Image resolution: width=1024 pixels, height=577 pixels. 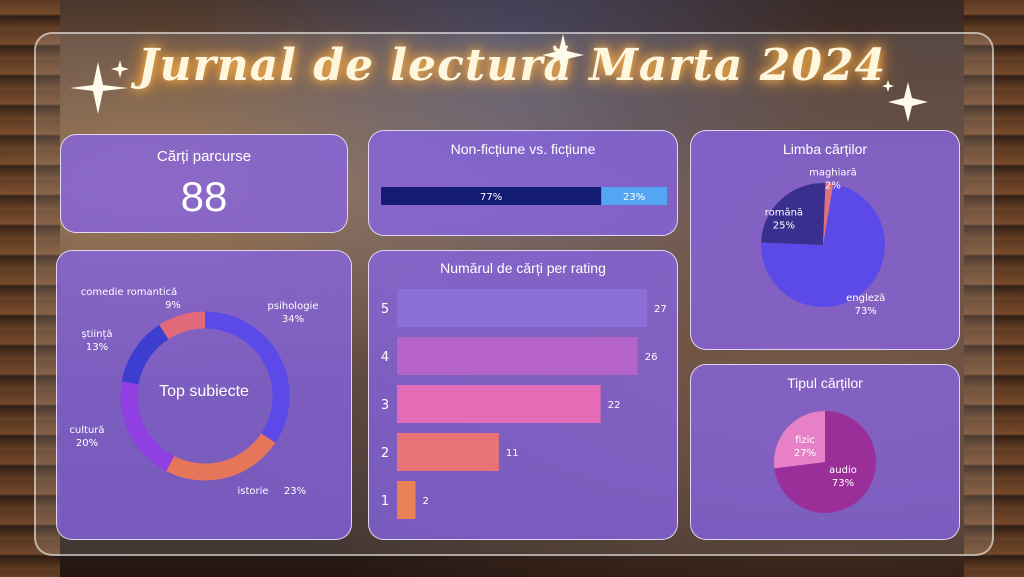 I want to click on rating-category-label: 4, so click(x=385, y=357).